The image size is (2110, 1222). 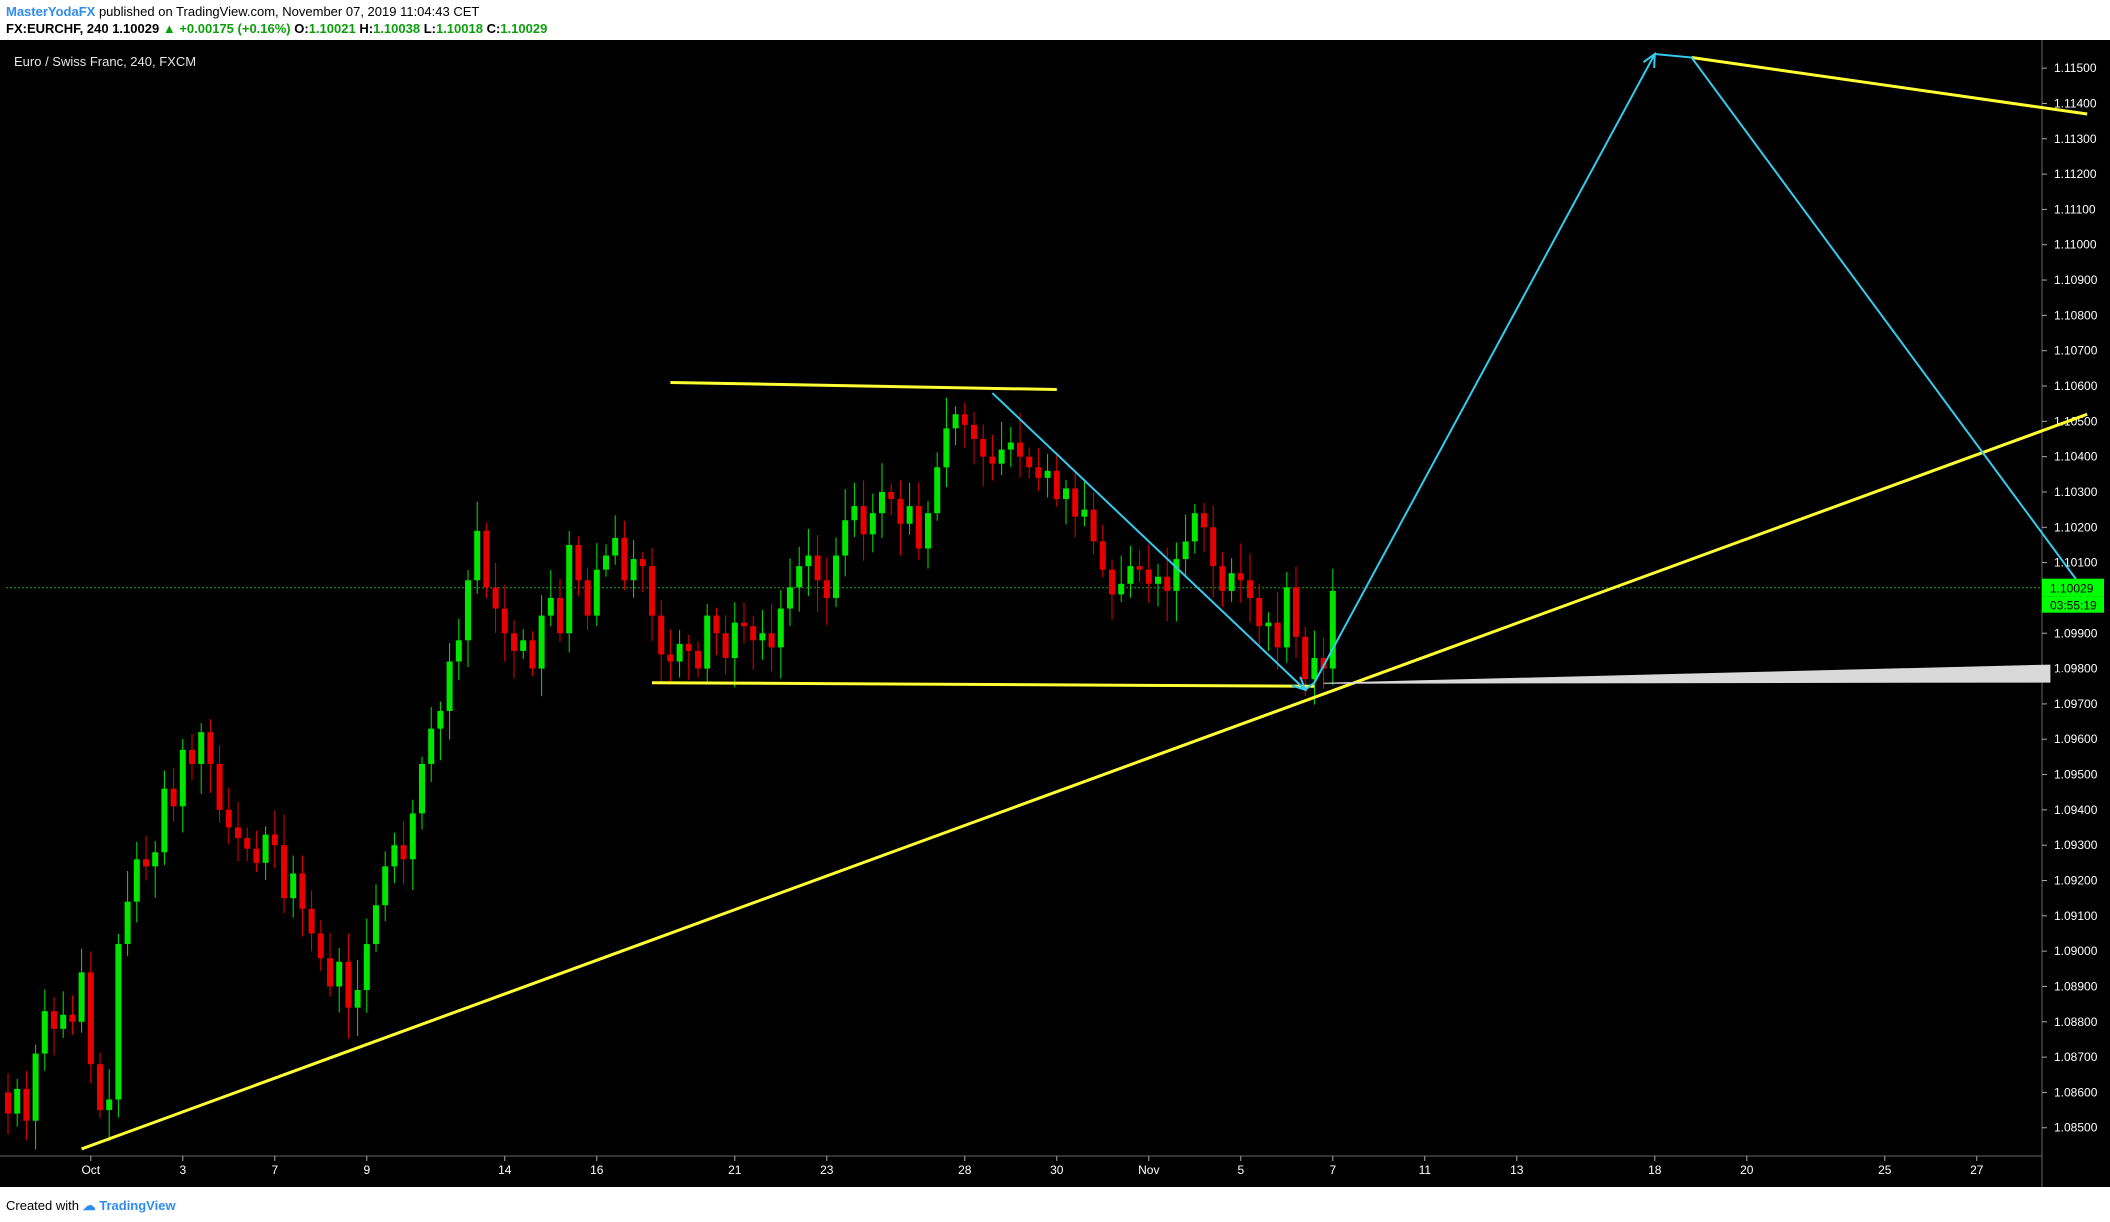 I want to click on time-tick-label: 23, so click(x=827, y=1170).